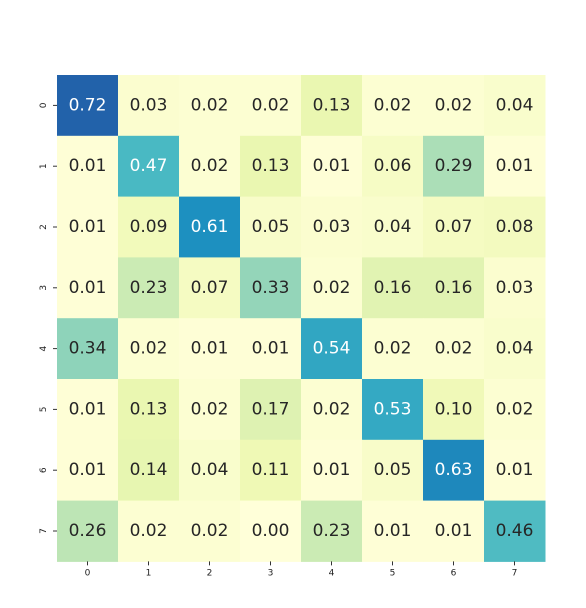  What do you see at coordinates (48, 318) in the screenshot?
I see `y-axis-ticks: 0 1 2 3 4 5 6 7` at bounding box center [48, 318].